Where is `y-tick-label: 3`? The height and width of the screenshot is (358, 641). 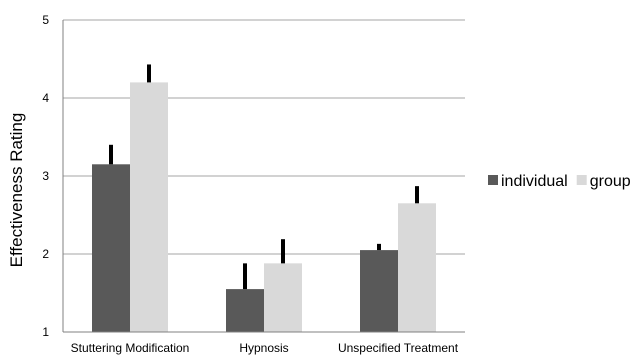 y-tick-label: 3 is located at coordinates (45, 176).